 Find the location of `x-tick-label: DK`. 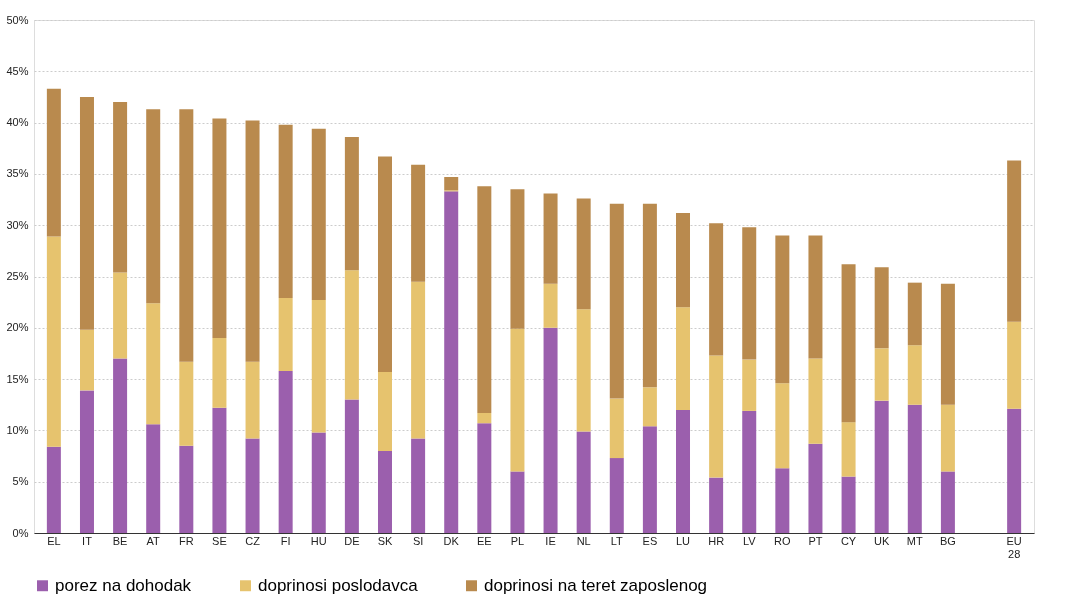

x-tick-label: DK is located at coordinates (451, 540).